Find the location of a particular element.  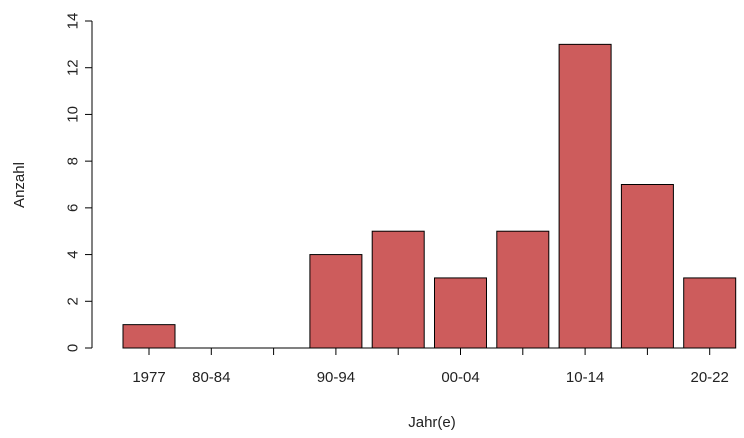

y-tick-label: 14 is located at coordinates (73, 21).